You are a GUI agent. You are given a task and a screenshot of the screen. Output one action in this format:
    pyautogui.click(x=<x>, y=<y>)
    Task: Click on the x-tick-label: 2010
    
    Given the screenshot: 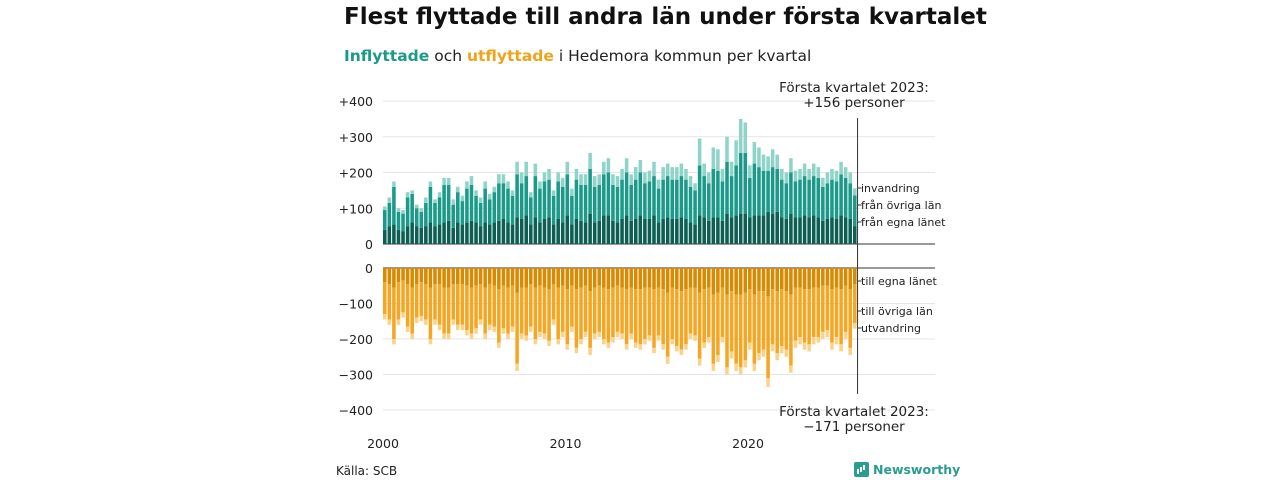 What is the action you would take?
    pyautogui.click(x=566, y=443)
    